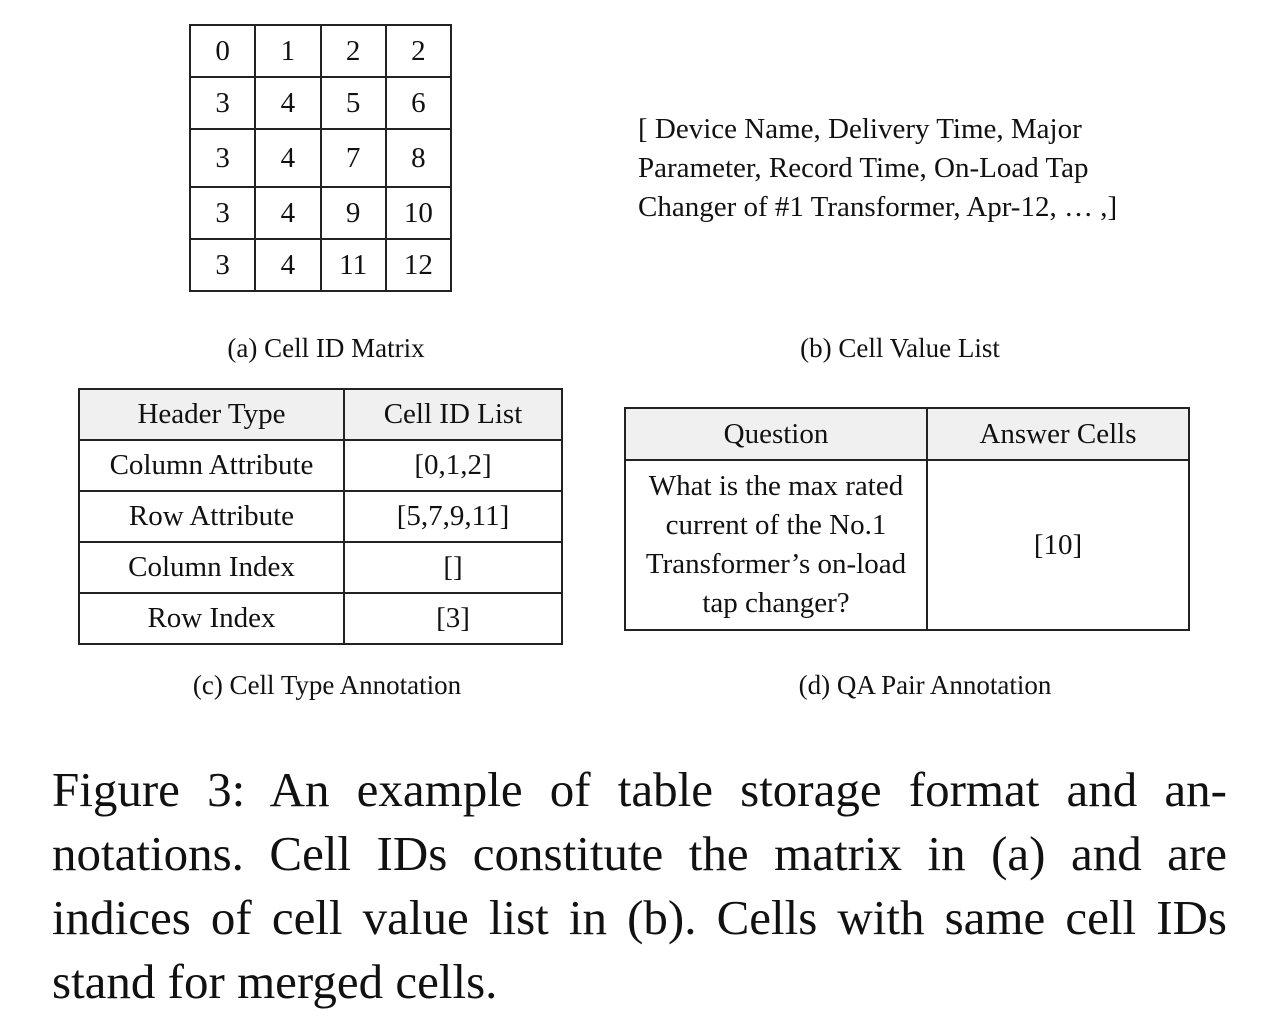 Image resolution: width=1272 pixels, height=1026 pixels. I want to click on subcaption-d: (d) QA Pair Annotation, so click(925, 685).